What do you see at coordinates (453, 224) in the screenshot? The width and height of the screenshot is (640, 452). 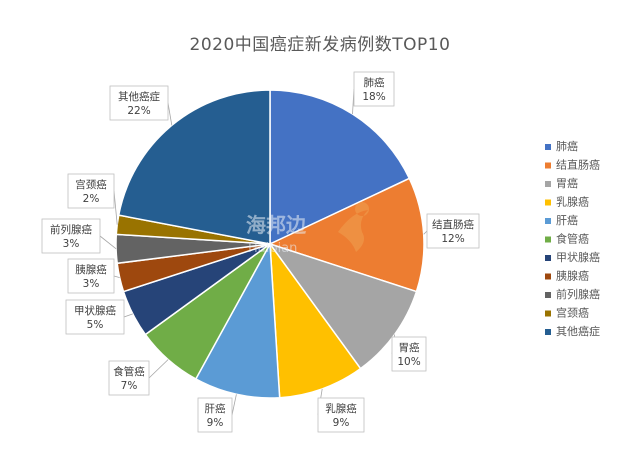 I see `slice-label-name: 结直肠癌` at bounding box center [453, 224].